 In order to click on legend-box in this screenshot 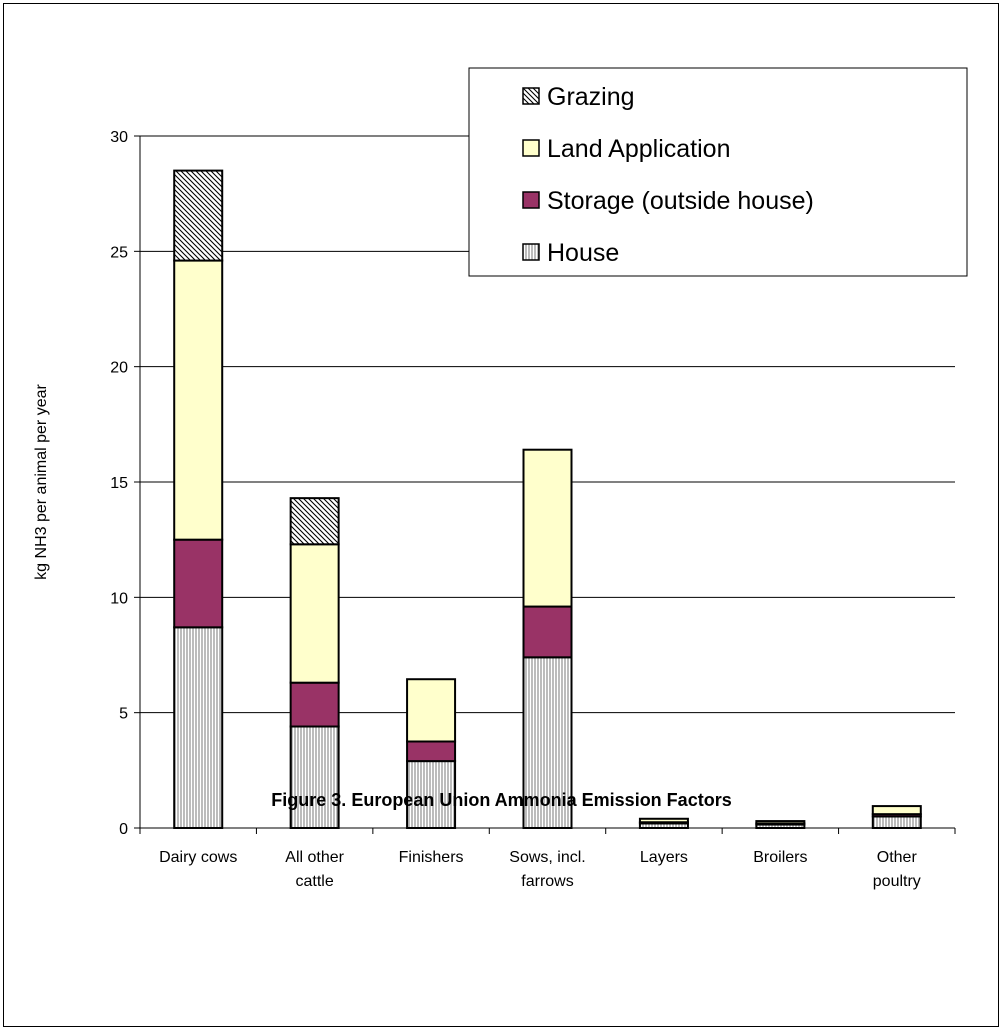, I will do `click(718, 172)`.